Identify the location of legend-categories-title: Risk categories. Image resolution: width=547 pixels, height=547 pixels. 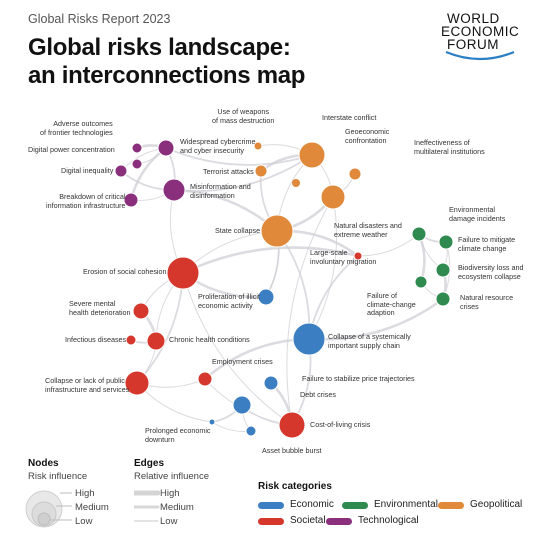
(295, 486).